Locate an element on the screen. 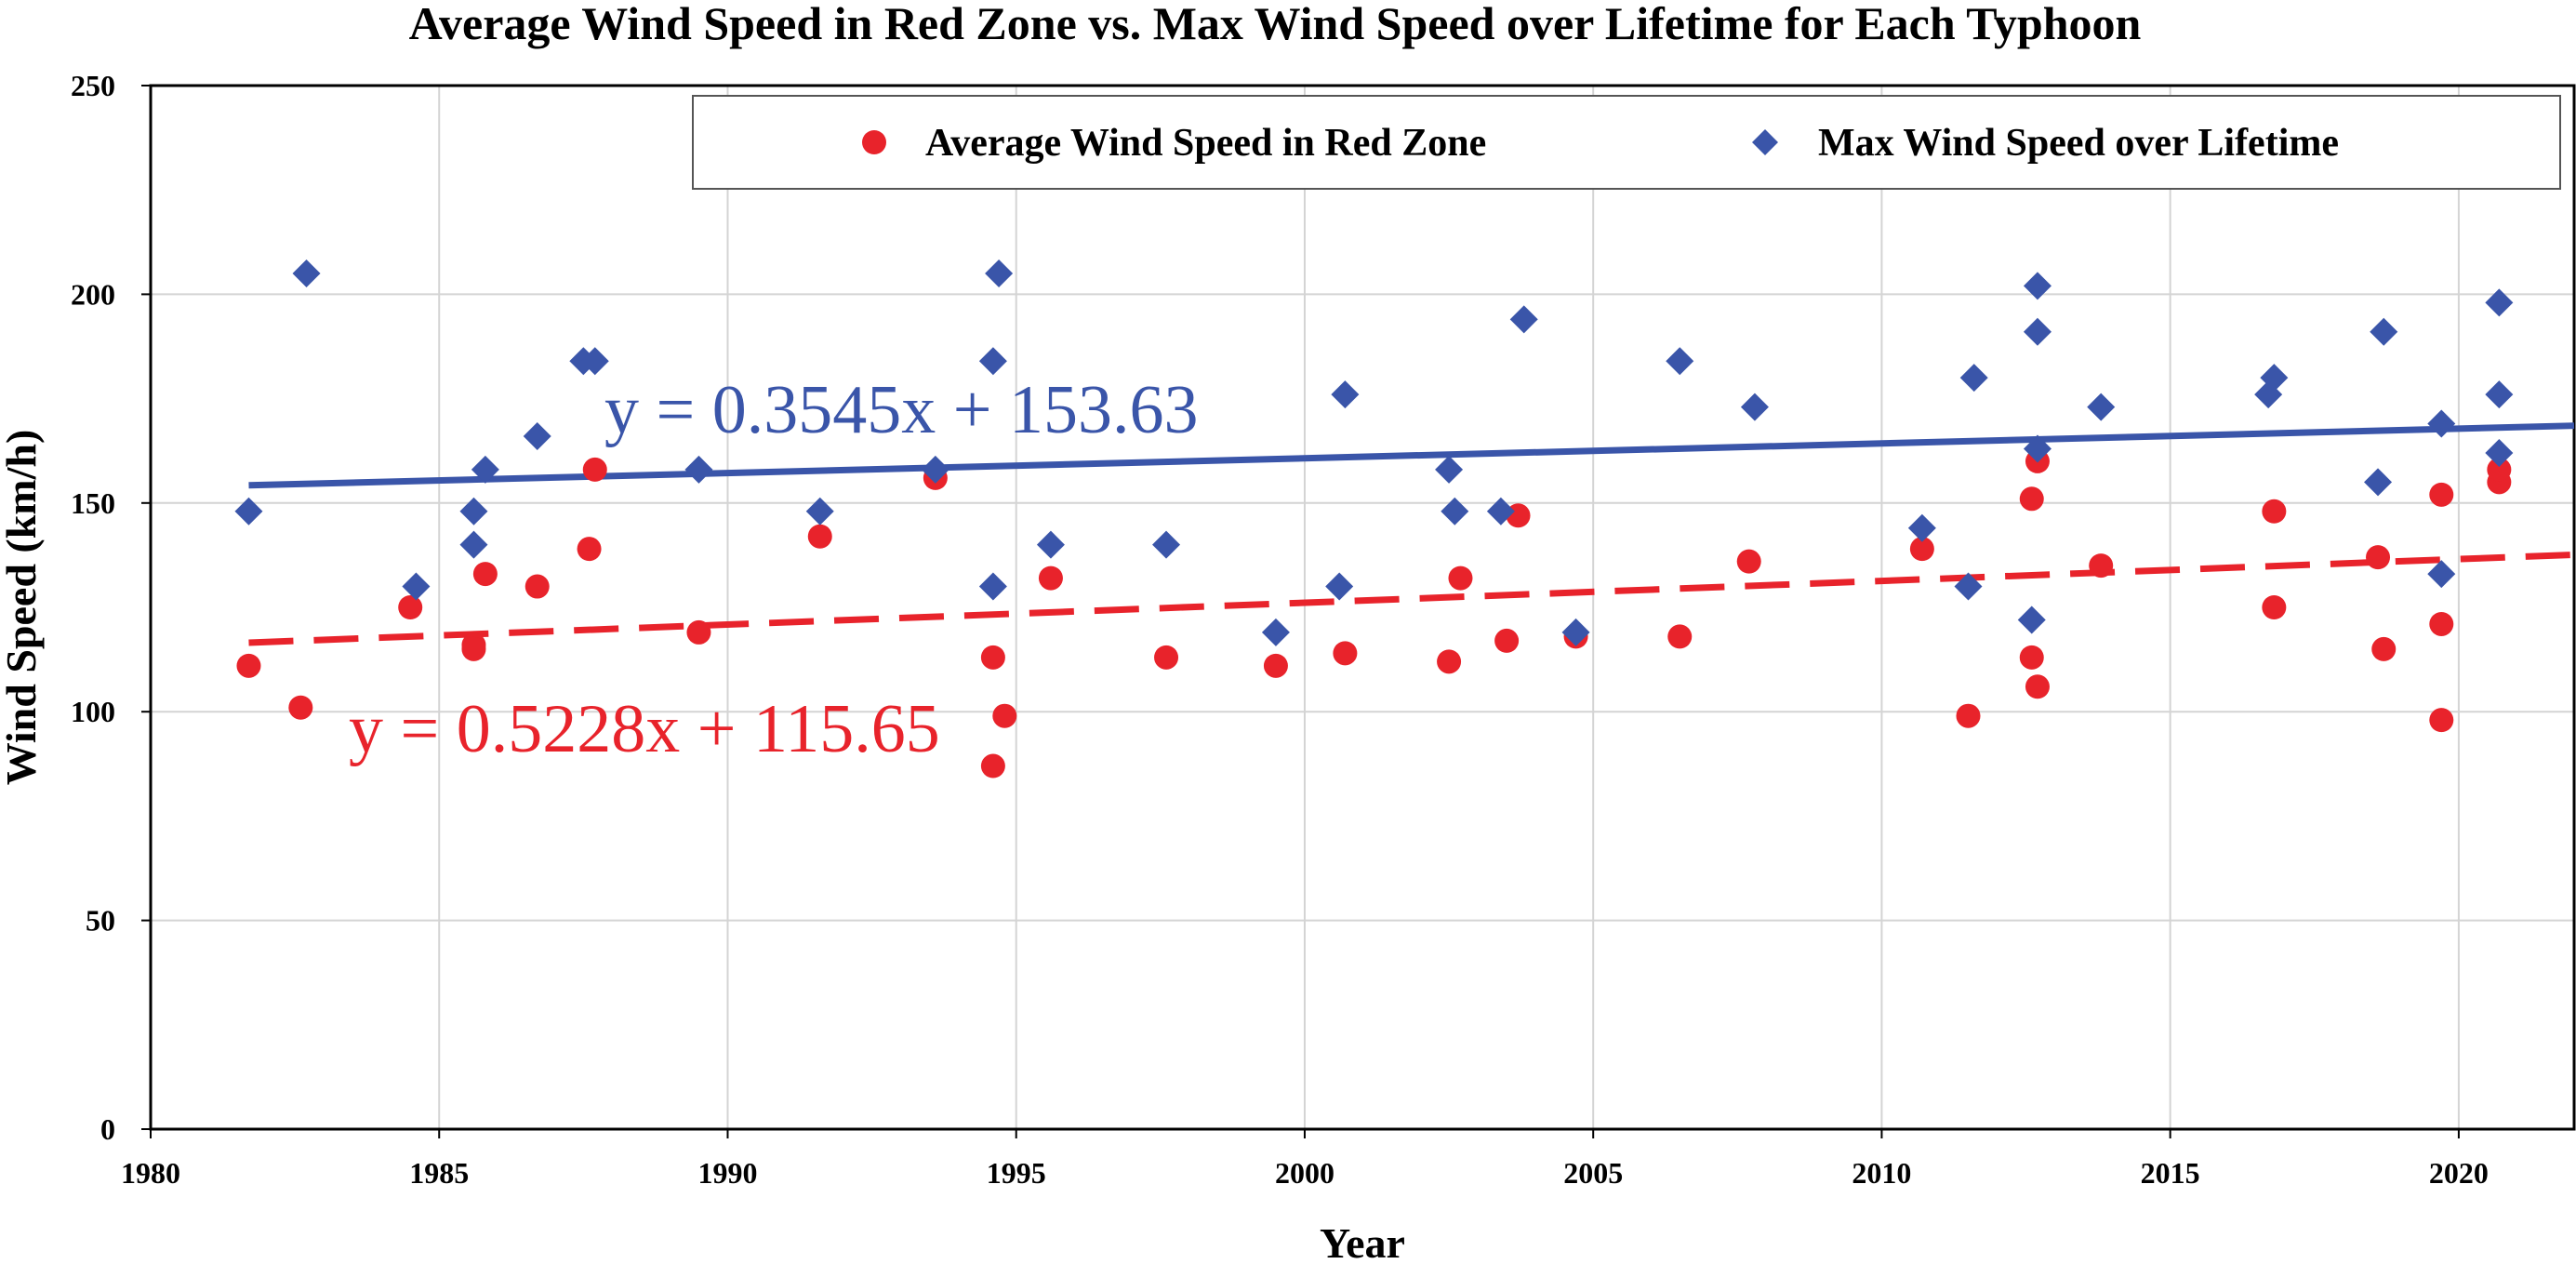  x-tick-label: 2005 is located at coordinates (1593, 1173).